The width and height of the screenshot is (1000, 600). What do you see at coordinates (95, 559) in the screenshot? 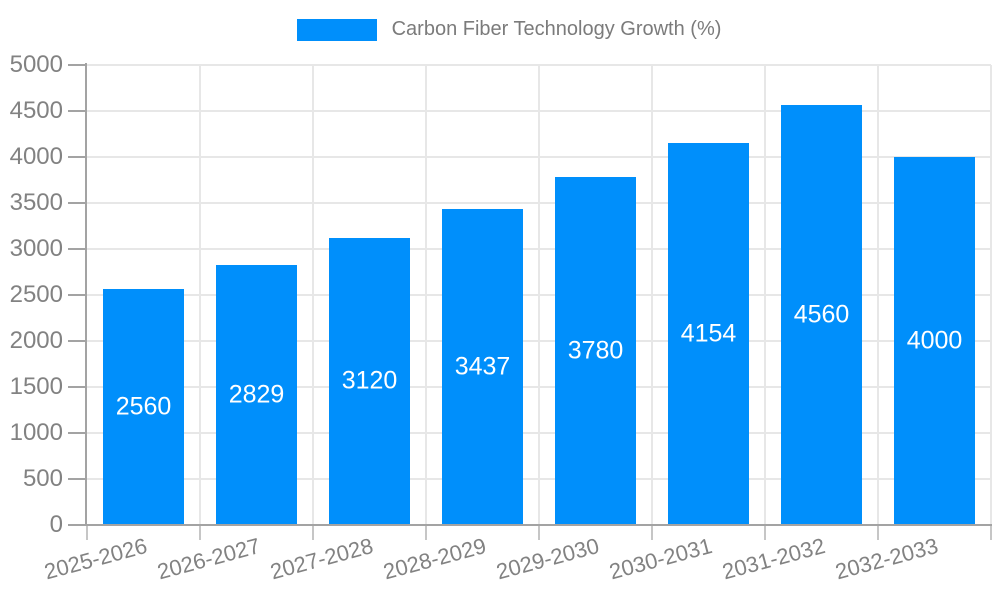
I see `x-tick-label: 2025-2026` at bounding box center [95, 559].